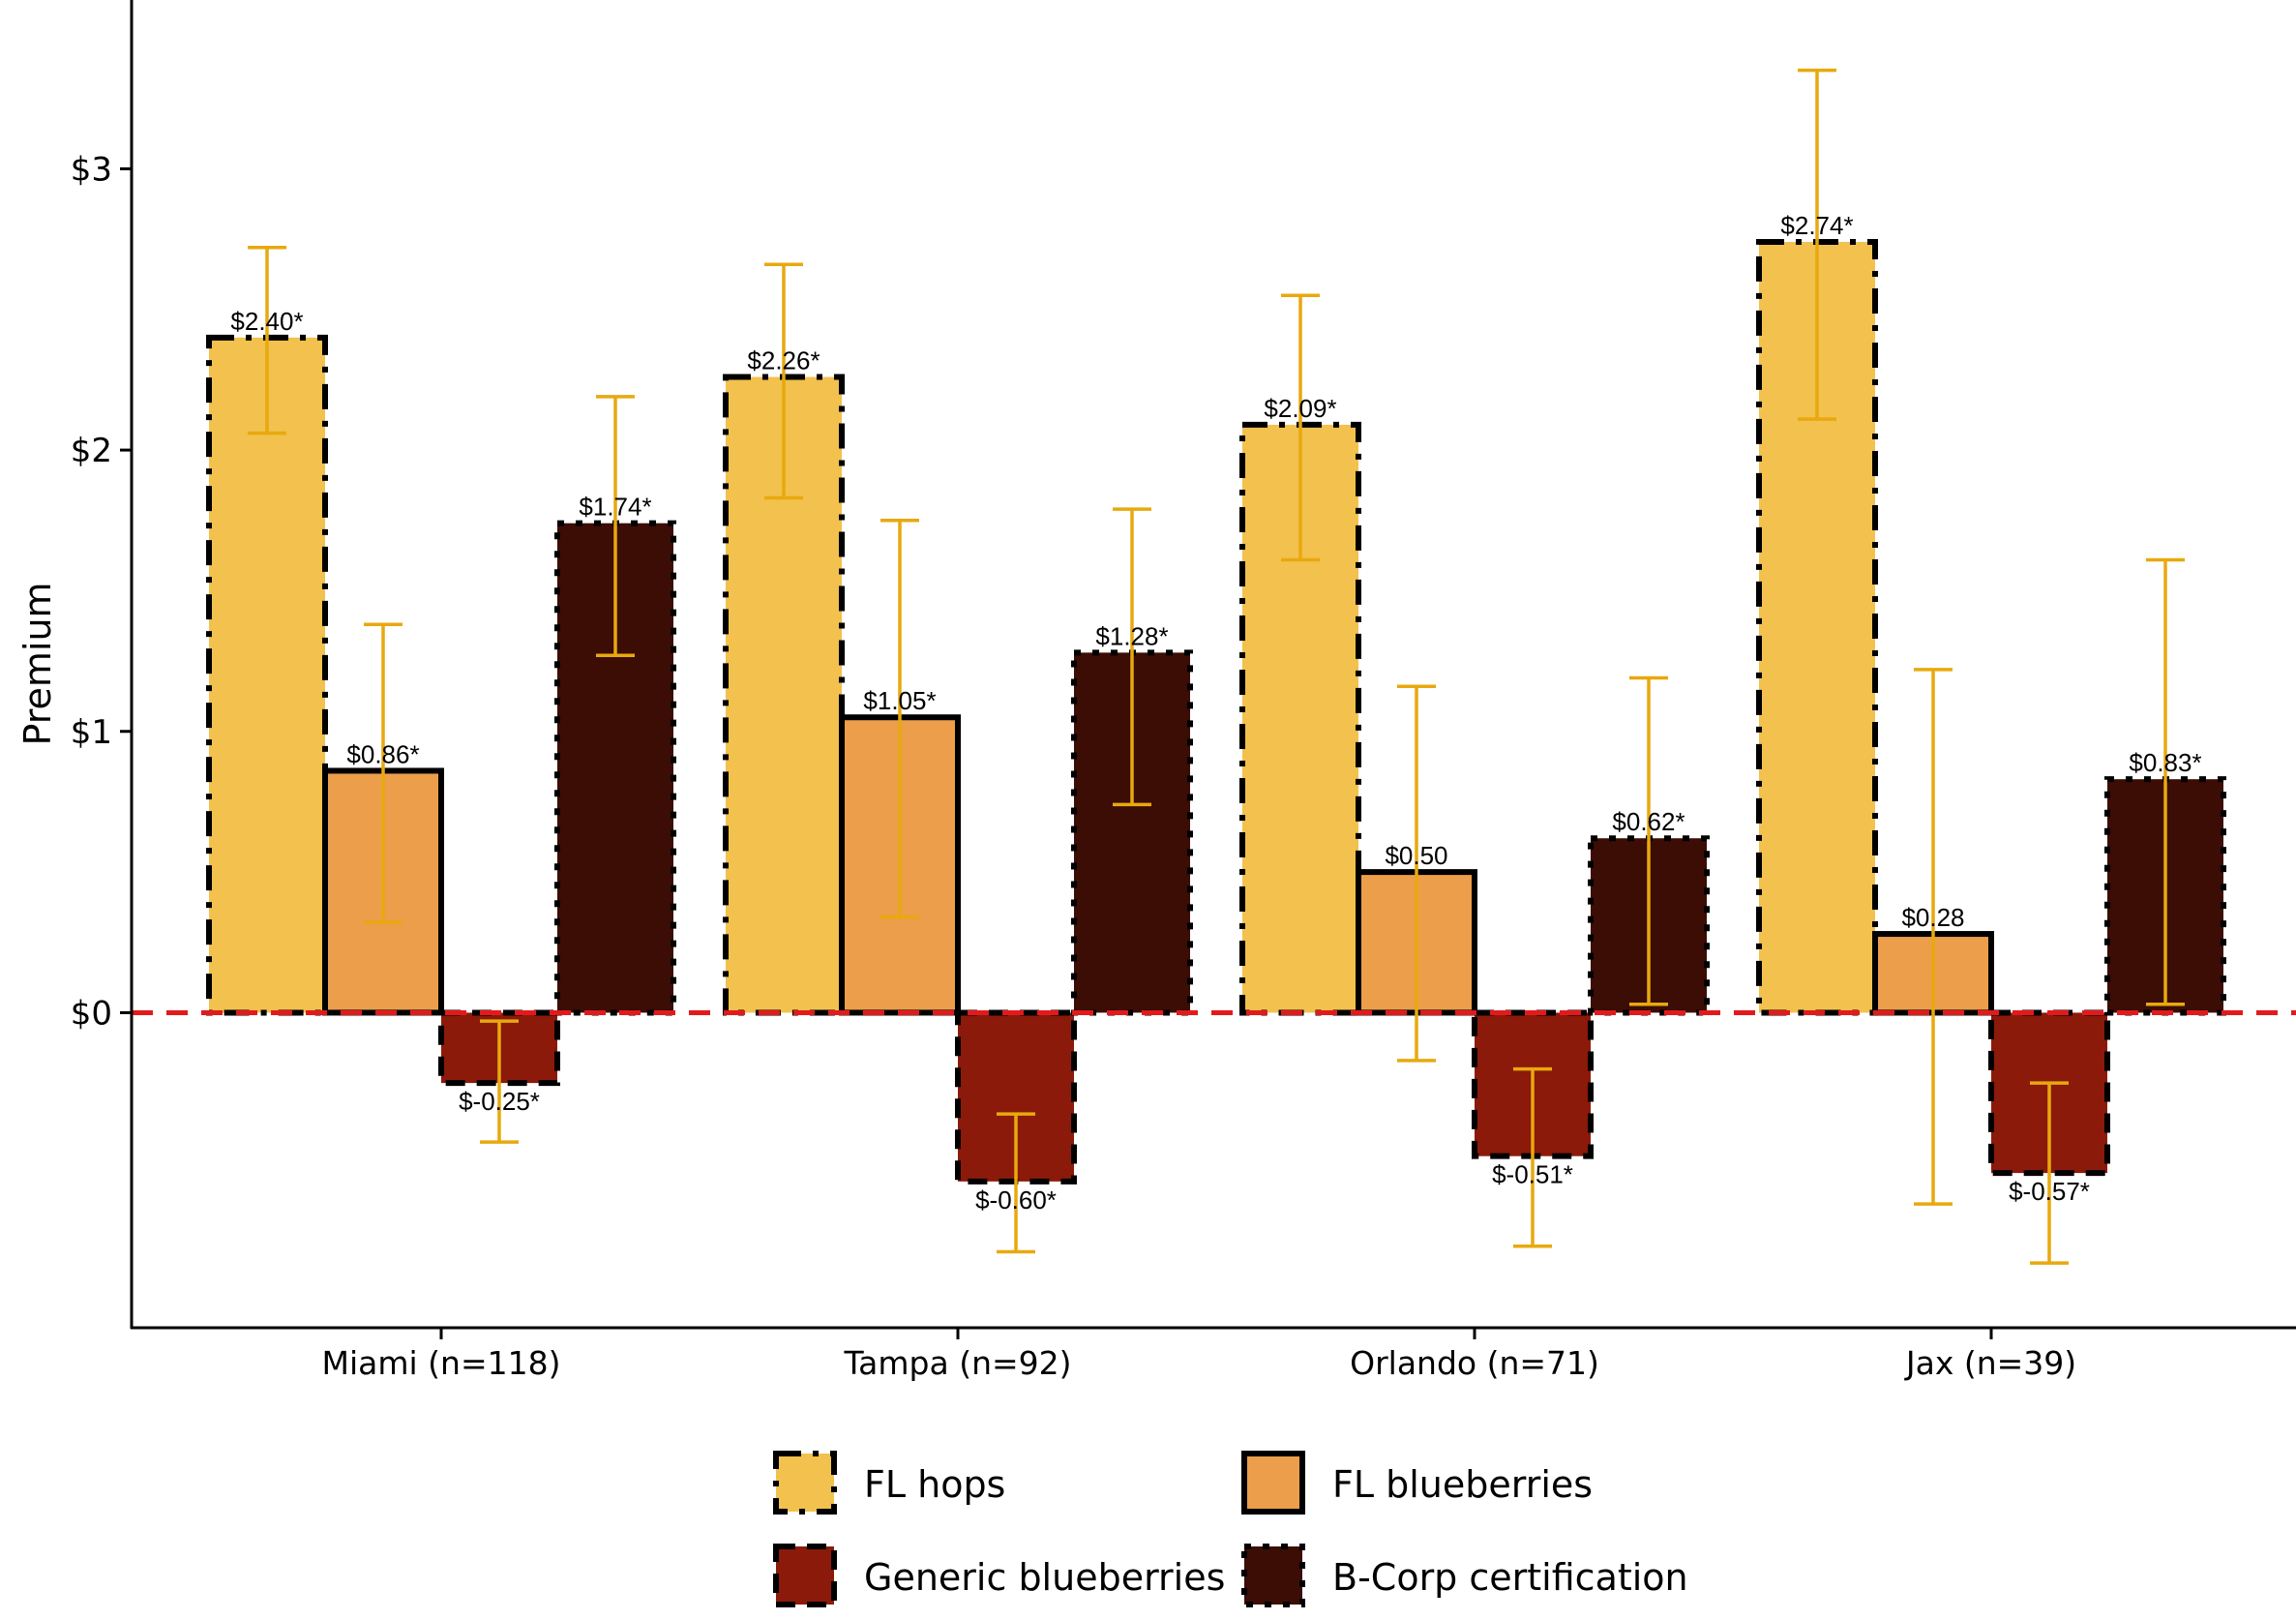 The height and width of the screenshot is (1620, 2296). What do you see at coordinates (1044, 1578) in the screenshot?
I see `legend-label: Generic blueberries` at bounding box center [1044, 1578].